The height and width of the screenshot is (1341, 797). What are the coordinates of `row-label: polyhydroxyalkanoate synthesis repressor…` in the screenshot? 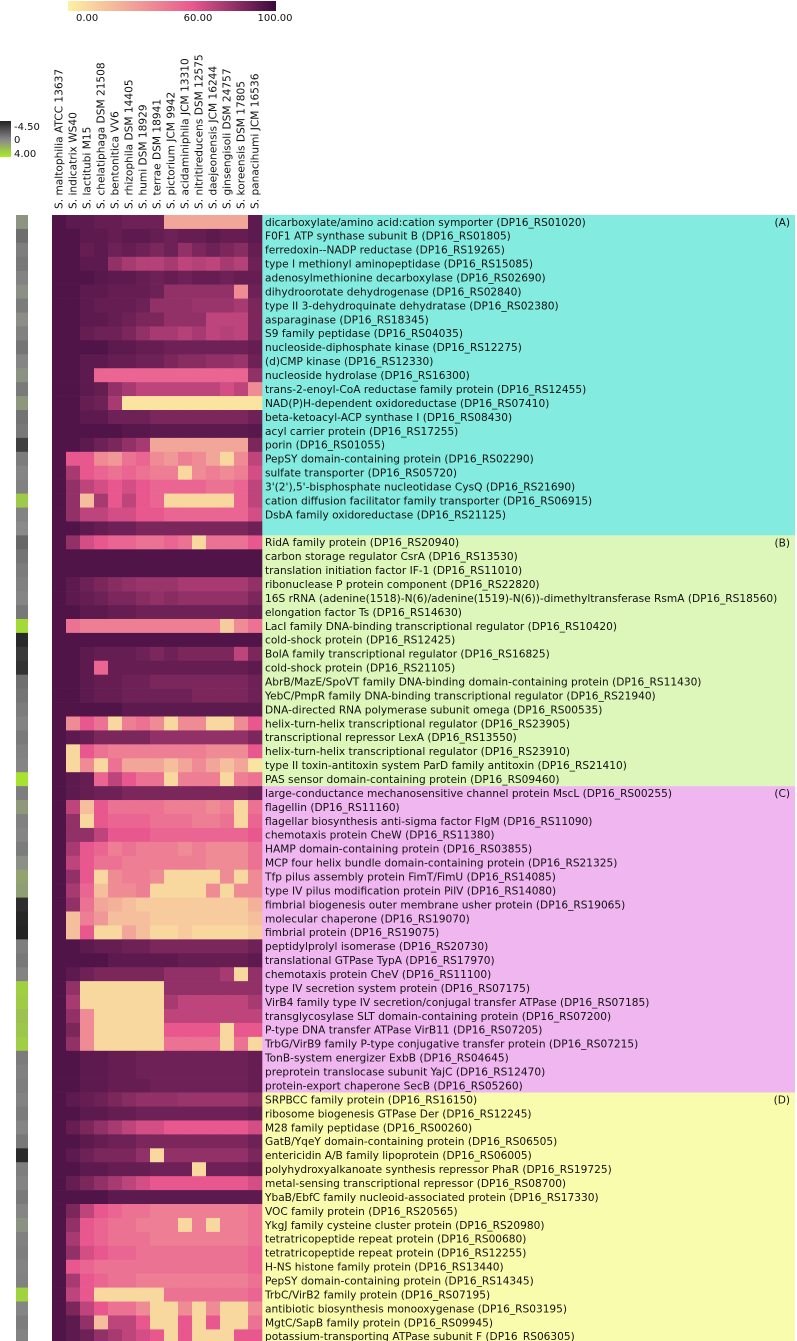 It's located at (438, 1170).